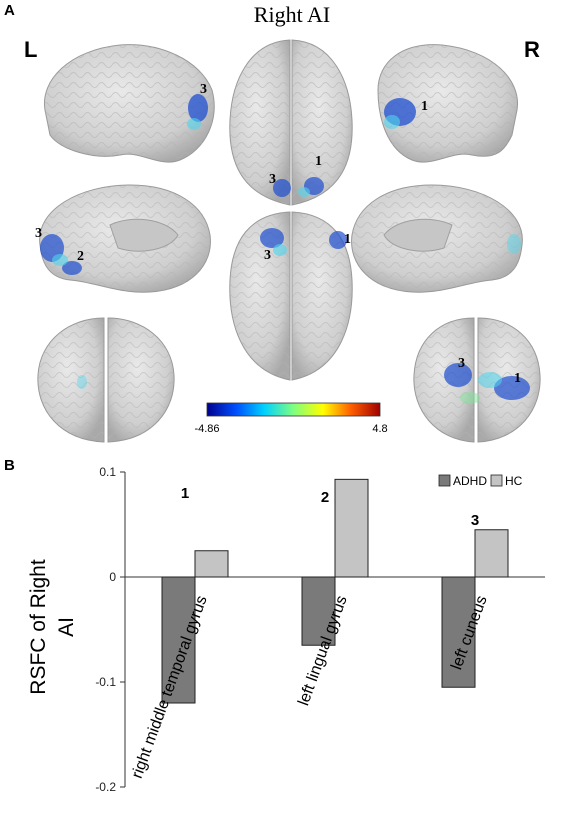 The width and height of the screenshot is (561, 815). Describe the element at coordinates (293, 409) in the screenshot. I see `colorbar` at that location.